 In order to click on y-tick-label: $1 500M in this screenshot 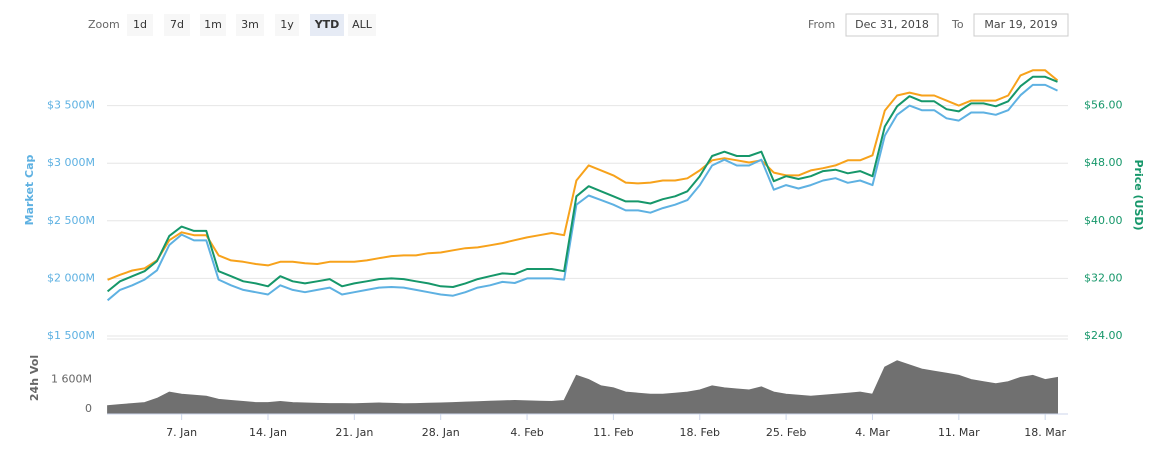, I will do `click(71, 335)`.